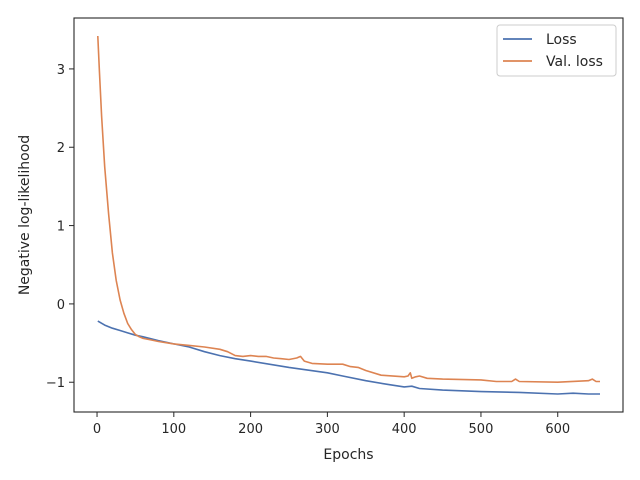  Describe the element at coordinates (25, 215) in the screenshot. I see `y-axis-label: Negative log-likelihood` at that location.